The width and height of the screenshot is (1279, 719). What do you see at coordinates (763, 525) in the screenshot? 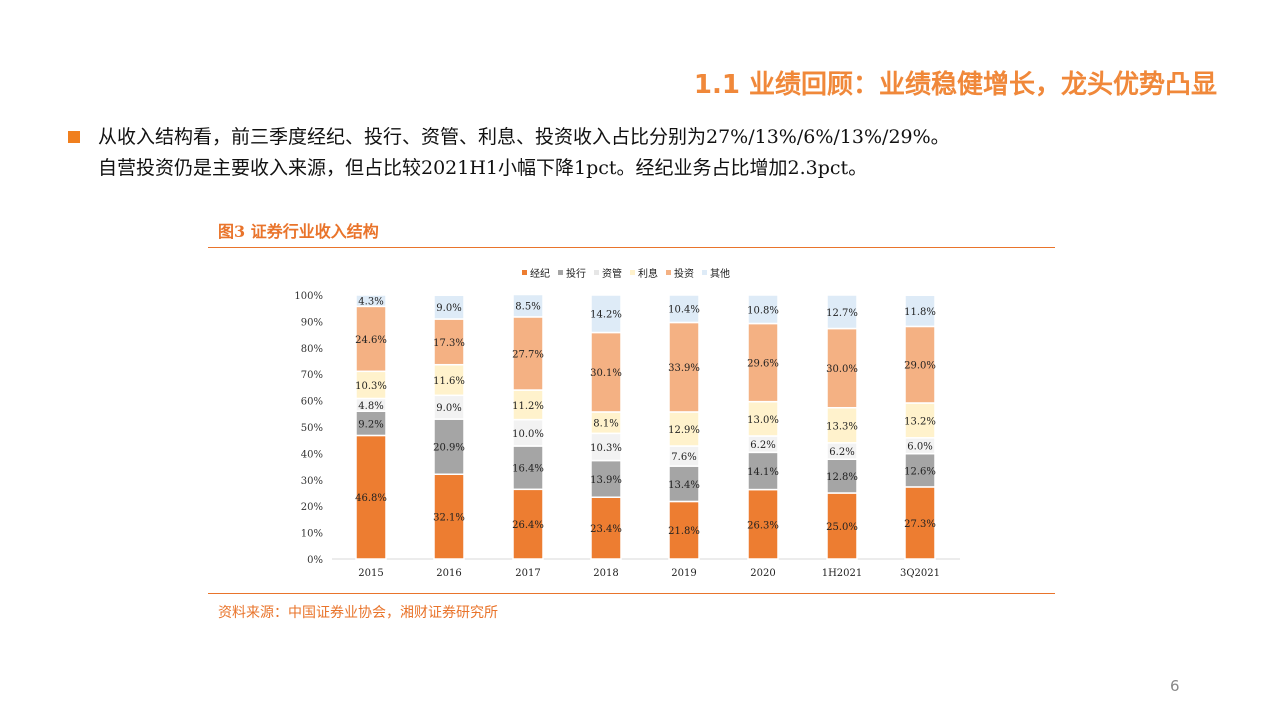
I see `data-label: 26.3%` at bounding box center [763, 525].